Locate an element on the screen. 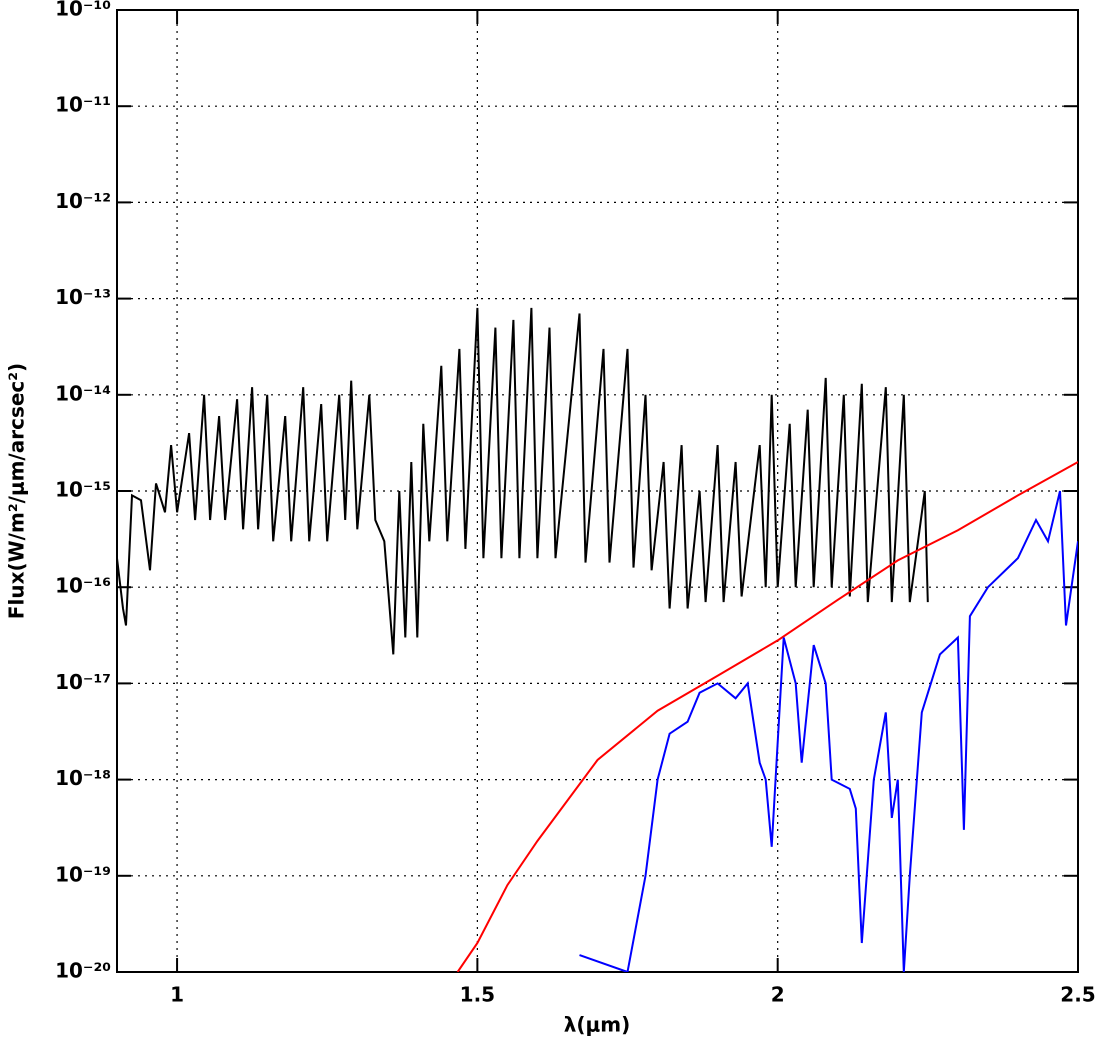  y-tick-label: 10⁻¹⁶ is located at coordinates (83, 586).